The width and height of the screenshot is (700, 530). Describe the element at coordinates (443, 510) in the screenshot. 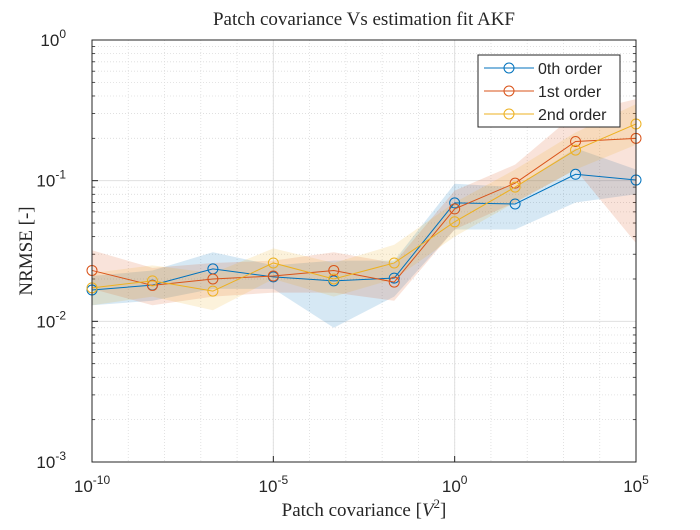

I see `x-label-end: ]` at that location.